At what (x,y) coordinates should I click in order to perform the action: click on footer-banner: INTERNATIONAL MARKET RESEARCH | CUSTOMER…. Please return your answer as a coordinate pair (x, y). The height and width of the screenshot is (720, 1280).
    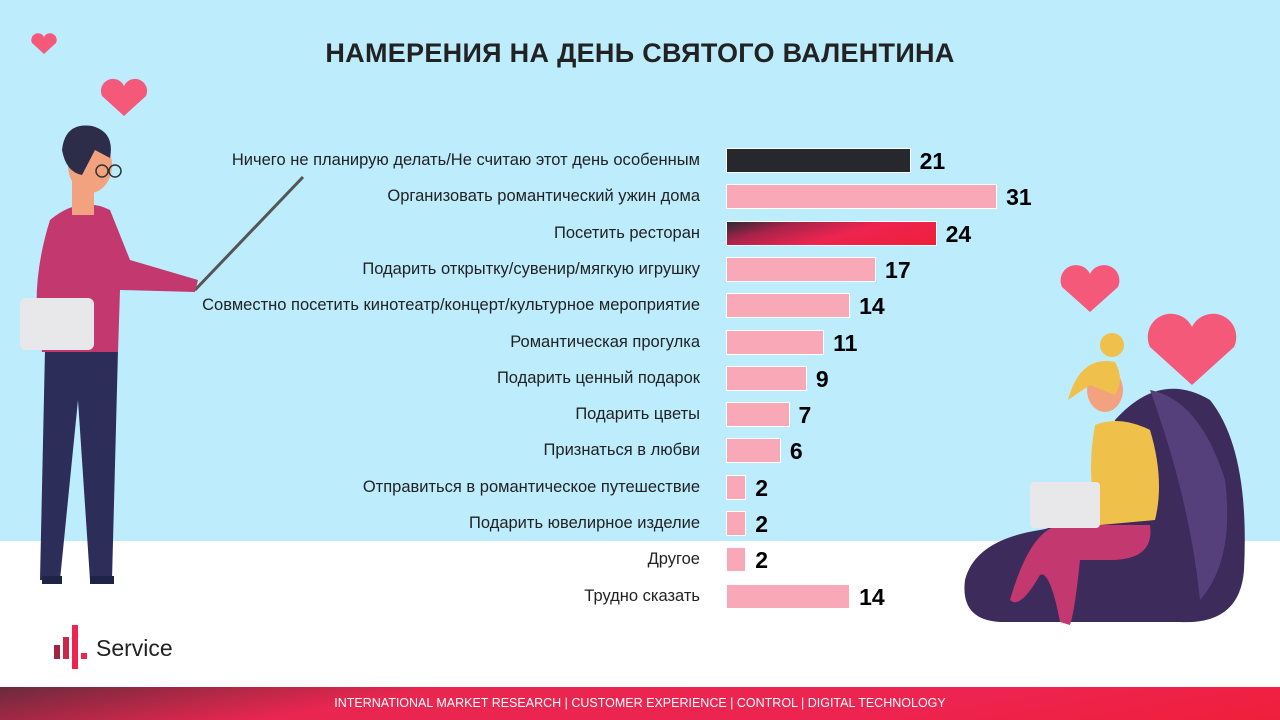
    Looking at the image, I should click on (640, 703).